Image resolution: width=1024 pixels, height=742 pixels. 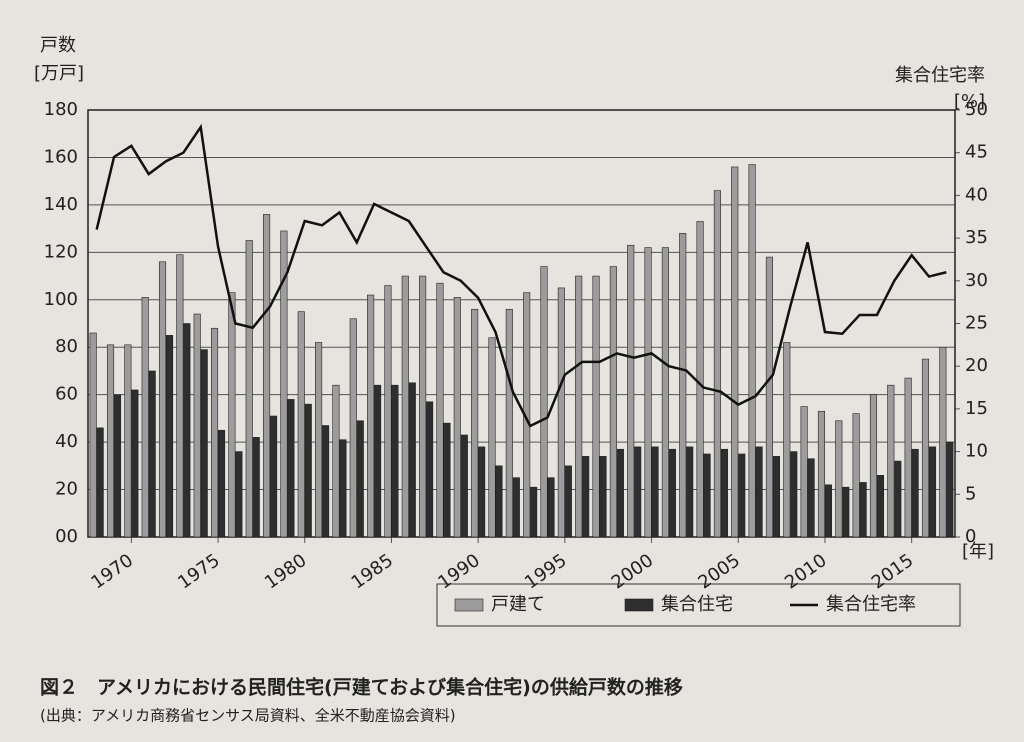 What do you see at coordinates (976, 323) in the screenshot?
I see `y2-tick-label: 25` at bounding box center [976, 323].